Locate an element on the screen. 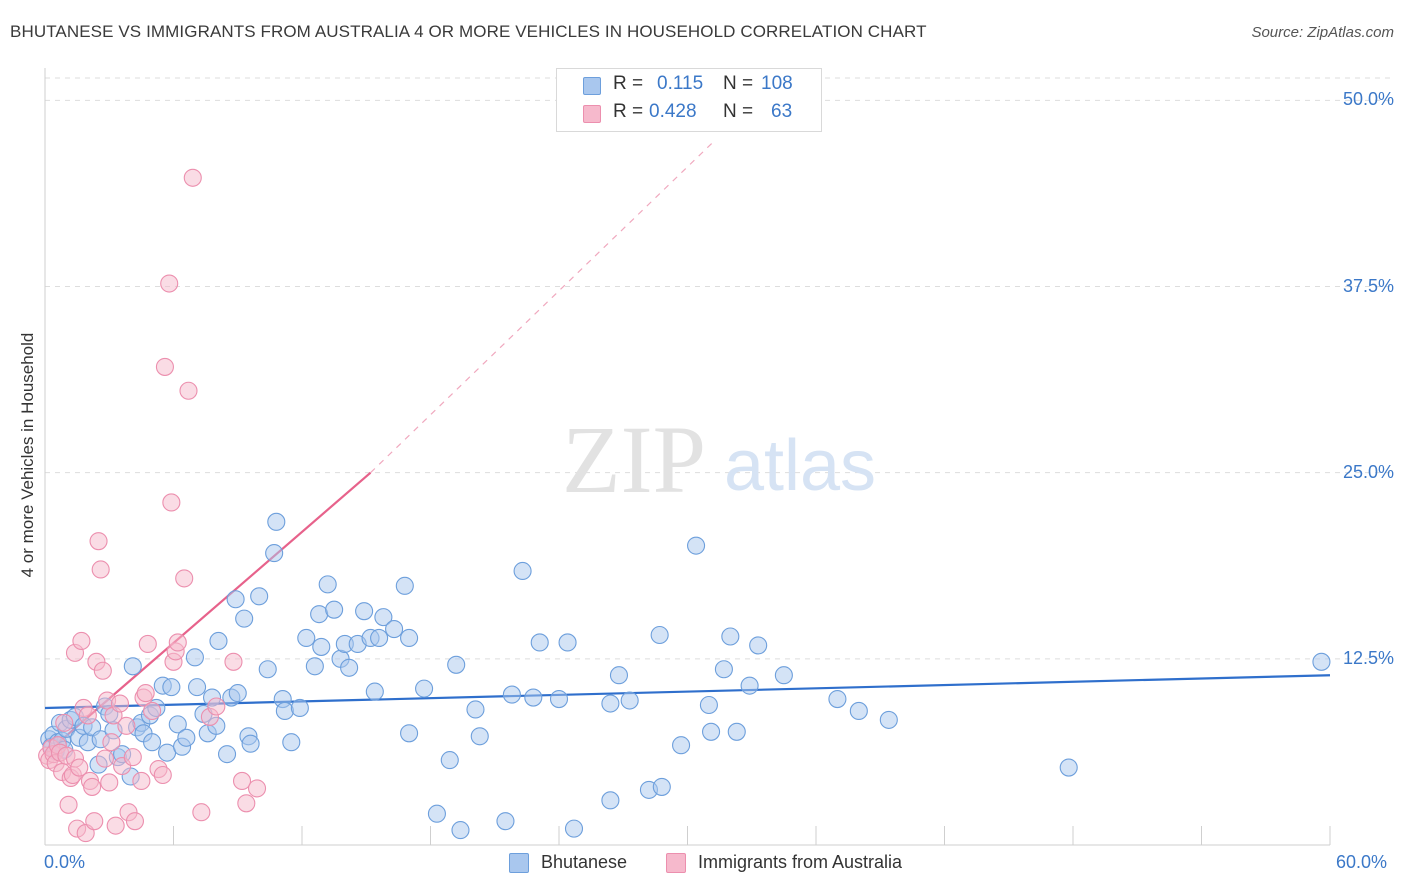  legend-label: Bhutanese is located at coordinates (584, 862).